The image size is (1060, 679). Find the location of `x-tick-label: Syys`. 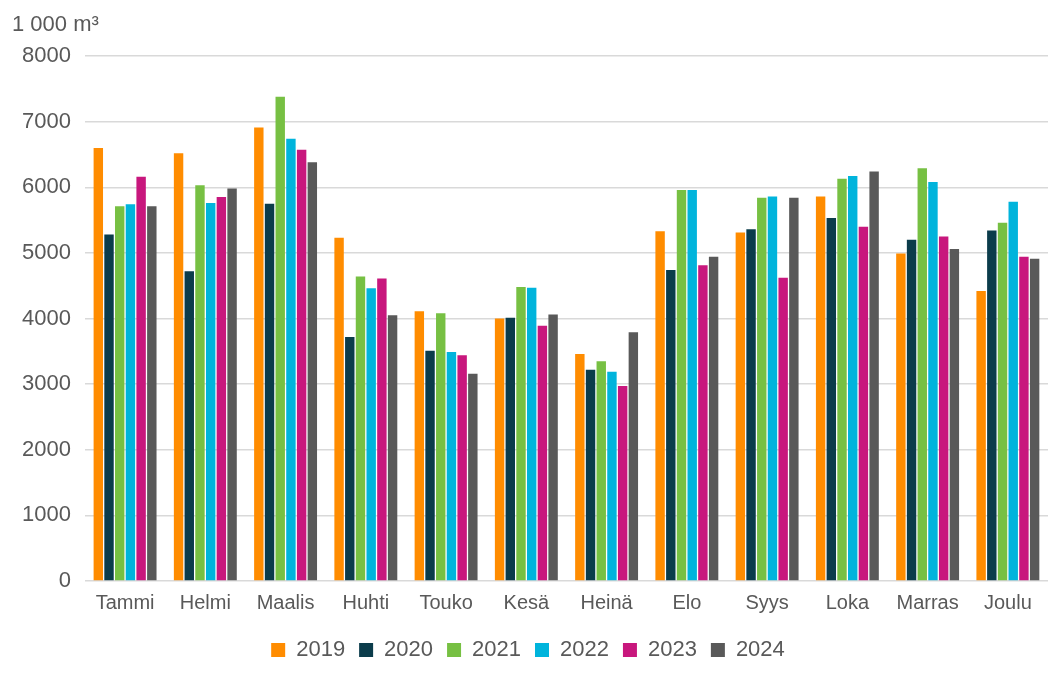

x-tick-label: Syys is located at coordinates (767, 601).